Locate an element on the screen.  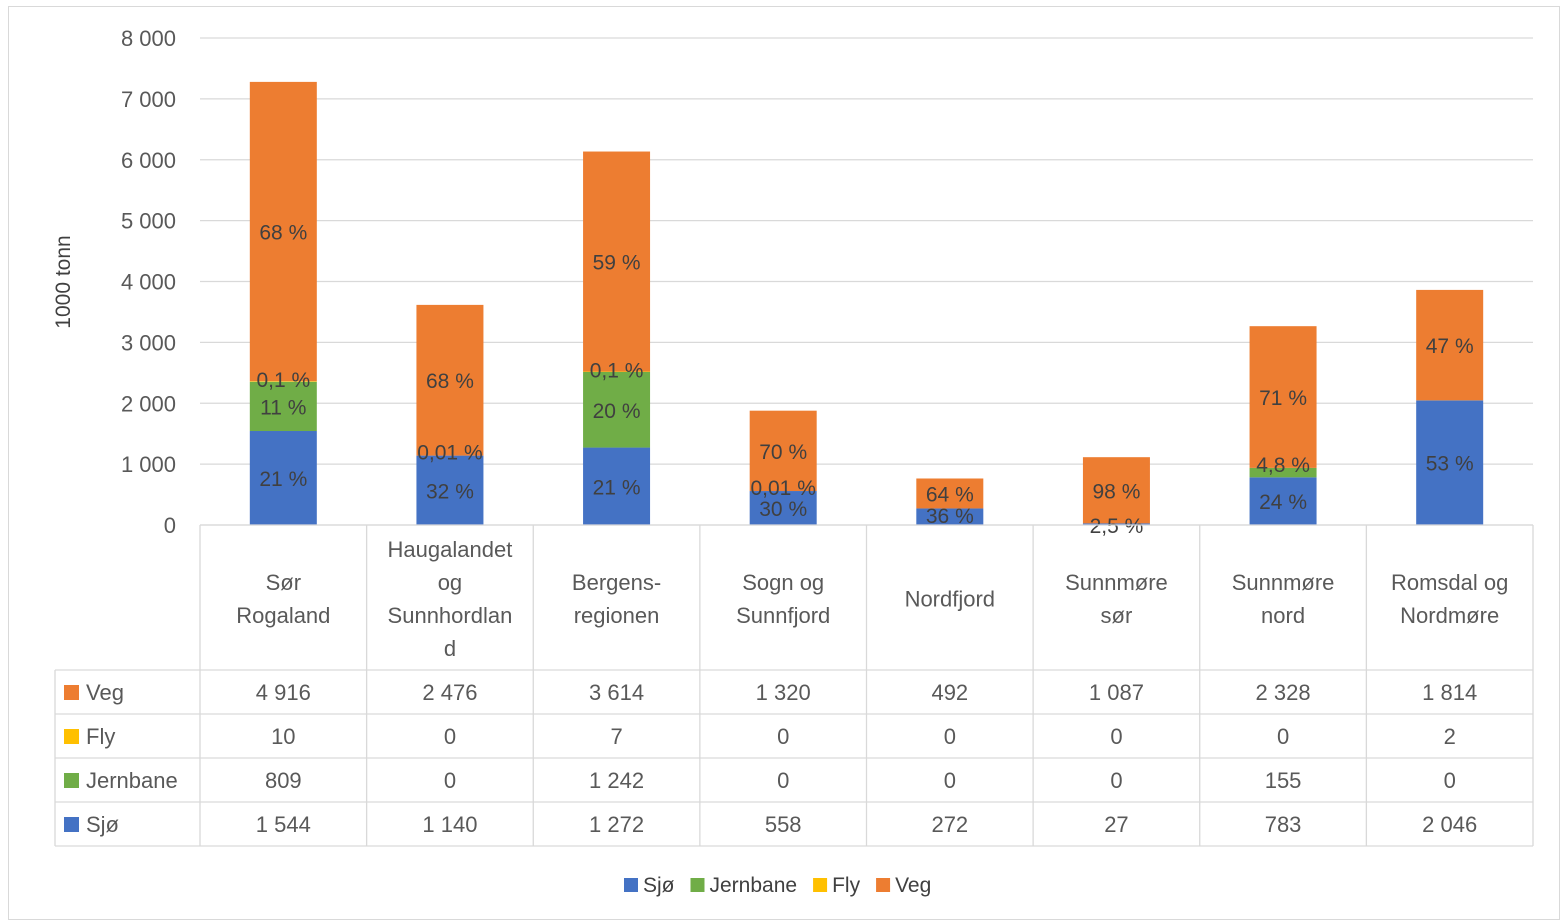
table-cell: 7 is located at coordinates (616, 736).